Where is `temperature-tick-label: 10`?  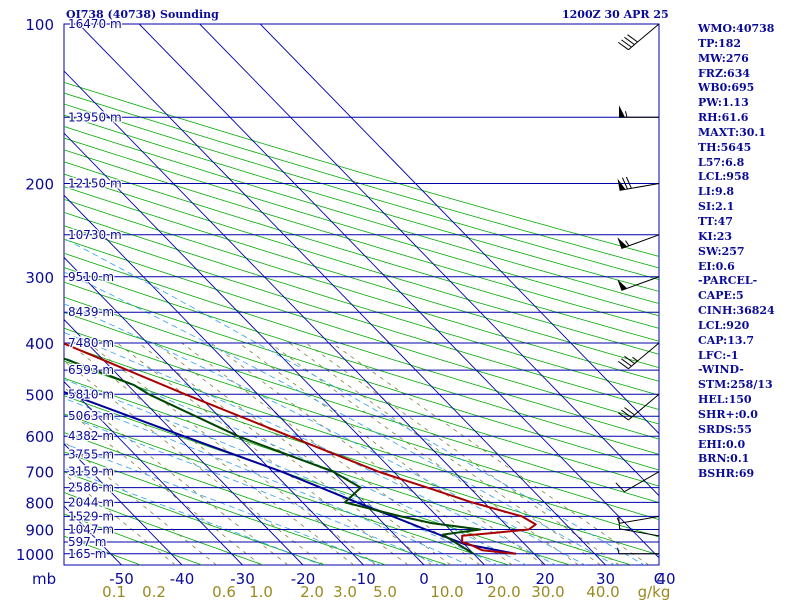 temperature-tick-label: 10 is located at coordinates (484, 579).